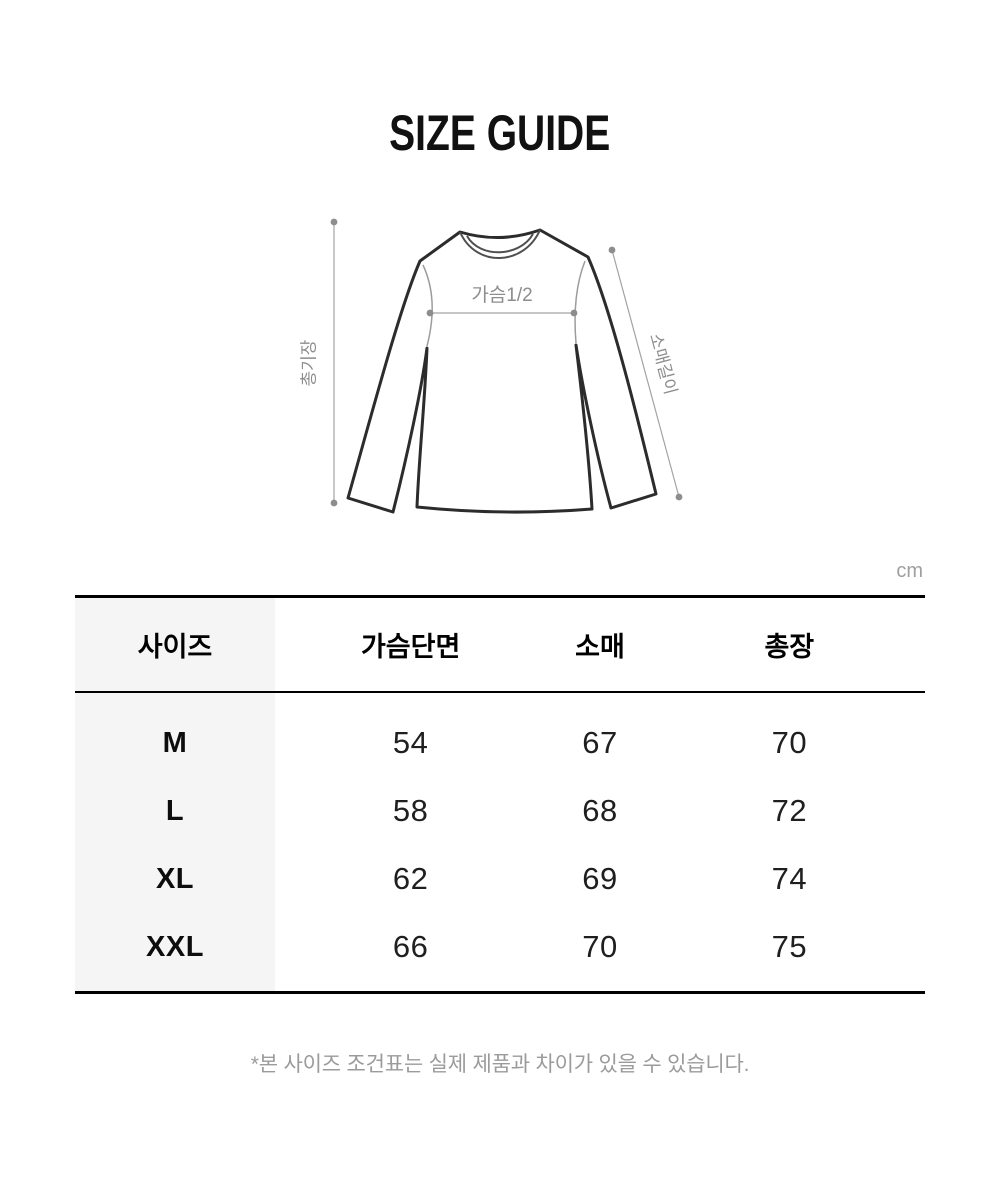 This screenshot has height=1178, width=1000. Describe the element at coordinates (410, 946) in the screenshot. I see `chest-value: 66` at that location.